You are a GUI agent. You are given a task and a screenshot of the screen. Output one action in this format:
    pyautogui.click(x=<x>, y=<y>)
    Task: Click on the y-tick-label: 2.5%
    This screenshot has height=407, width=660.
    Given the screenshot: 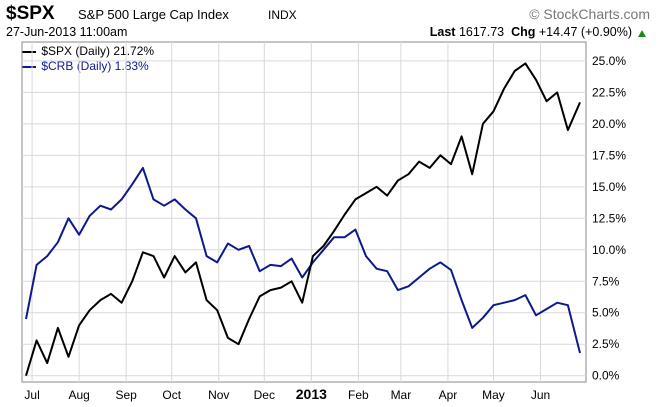 What is the action you would take?
    pyautogui.click(x=606, y=344)
    